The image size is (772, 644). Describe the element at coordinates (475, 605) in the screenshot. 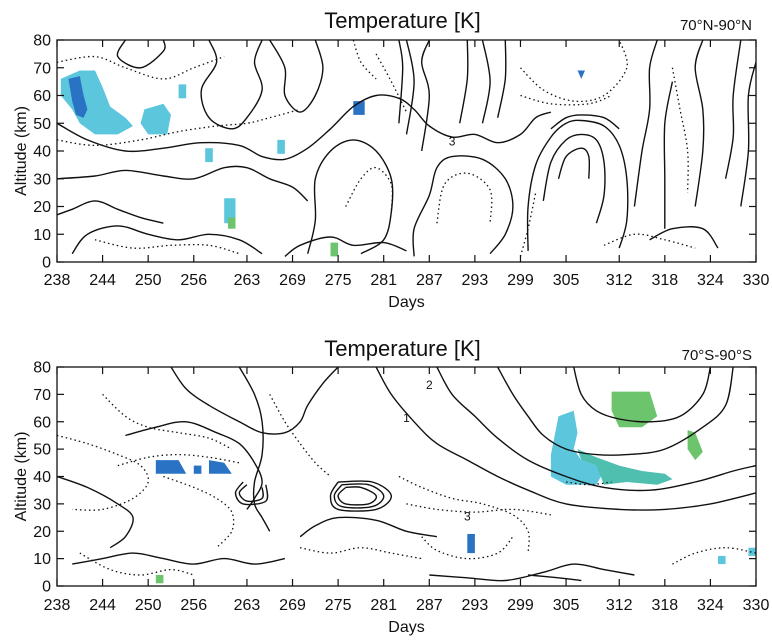

I see `x-tick-label: 293` at that location.